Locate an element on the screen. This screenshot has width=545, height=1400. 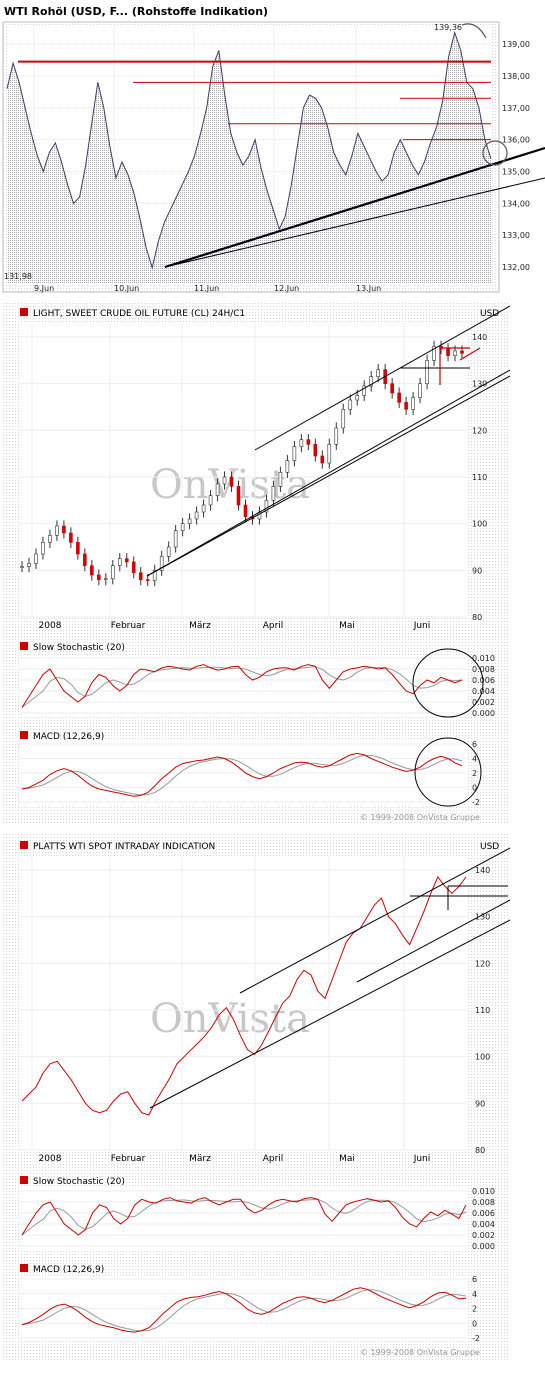
panel3-x-tick-label: Juni is located at coordinates (422, 1159).